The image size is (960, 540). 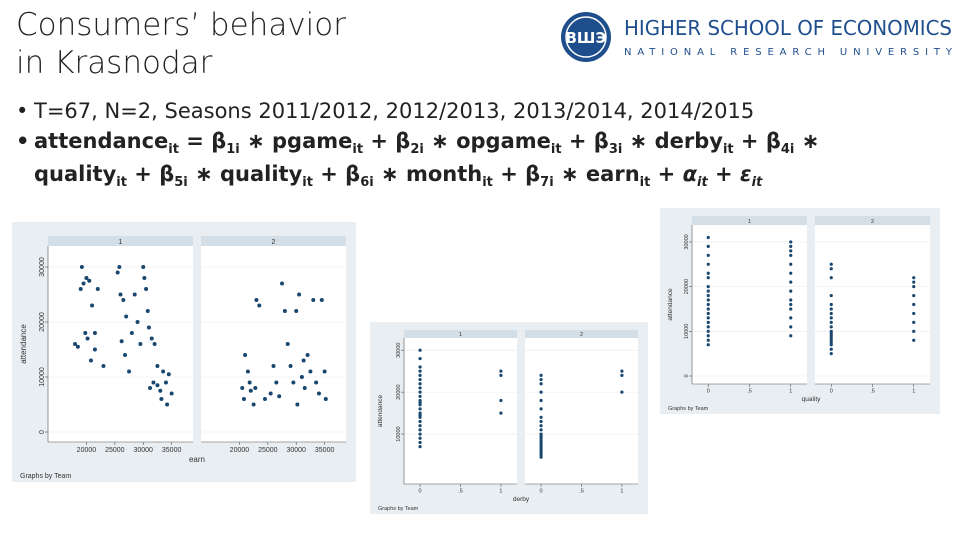 What do you see at coordinates (216, 44) in the screenshot?
I see `slide-title: Consumers’ behavior in Krasnodar` at bounding box center [216, 44].